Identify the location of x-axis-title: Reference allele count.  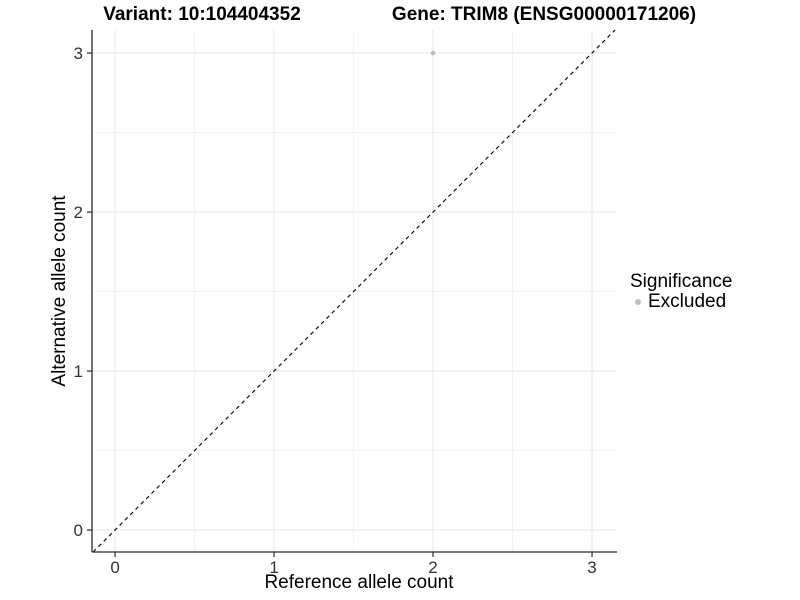
(359, 582).